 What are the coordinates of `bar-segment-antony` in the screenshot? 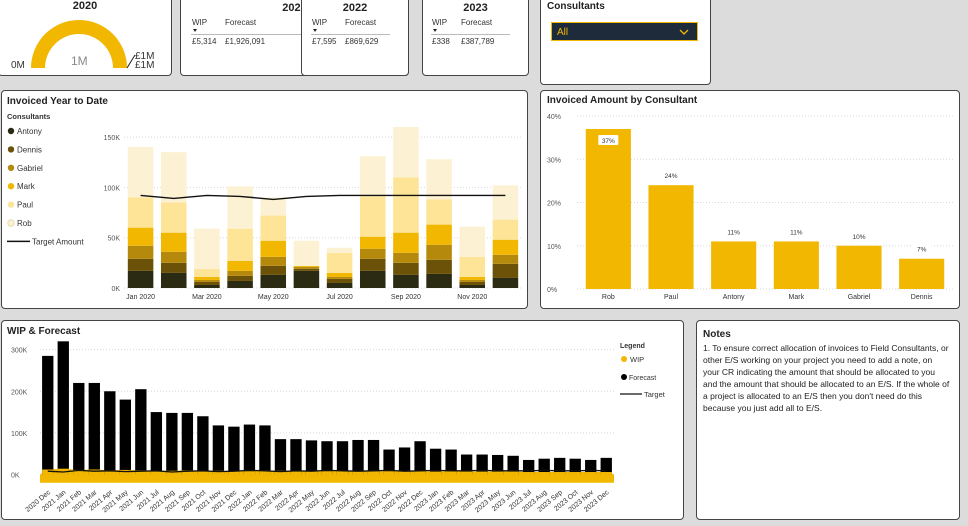 It's located at (472, 286).